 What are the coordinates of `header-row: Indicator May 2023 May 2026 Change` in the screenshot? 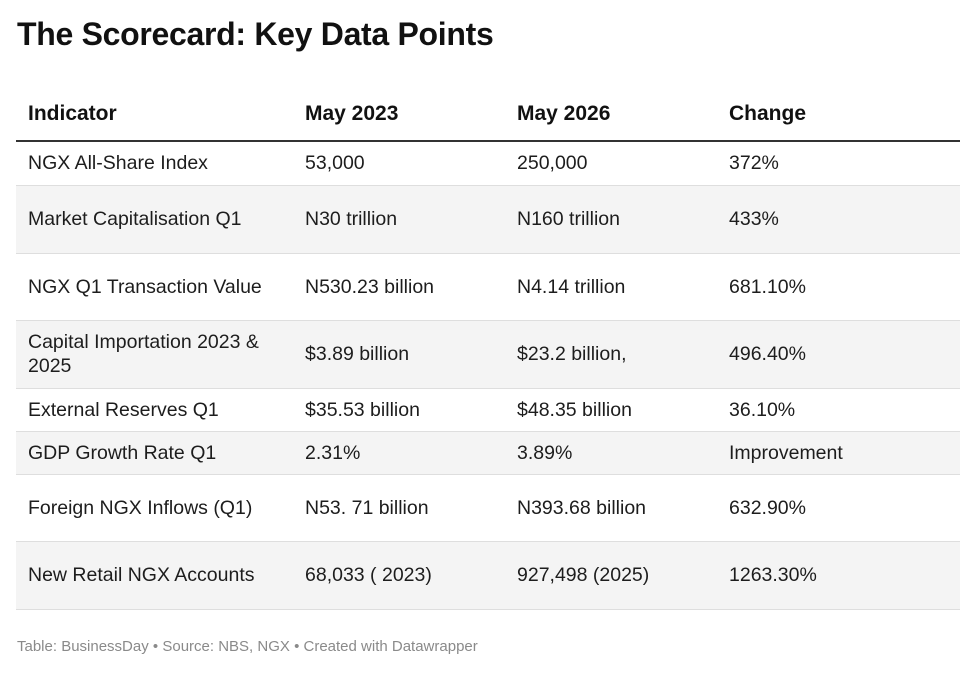 It's located at (488, 115).